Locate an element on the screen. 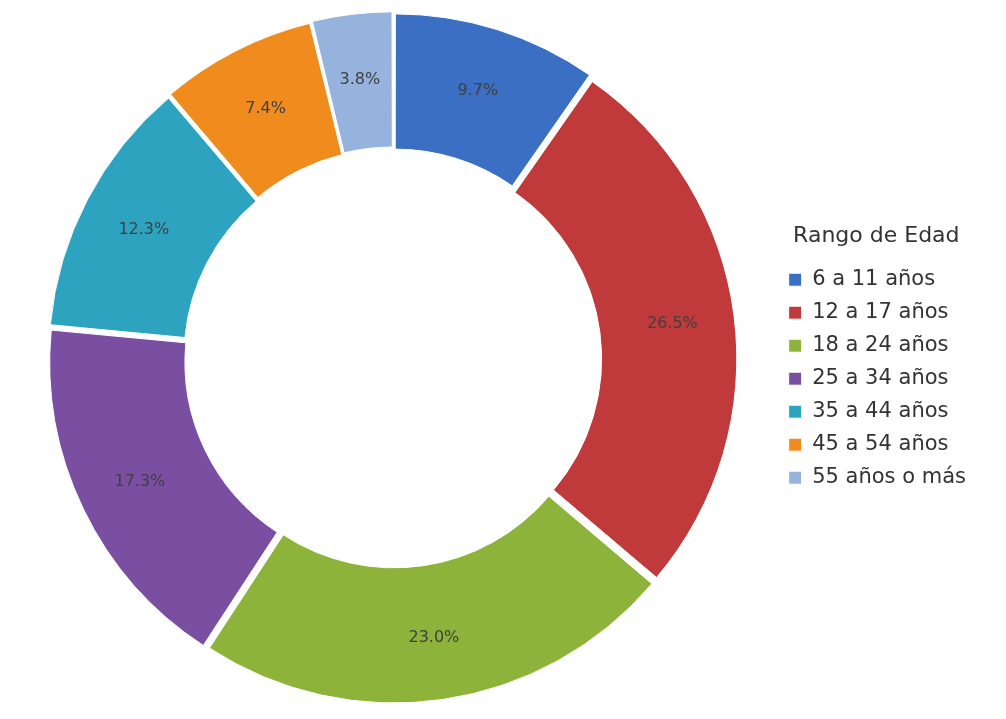 This screenshot has width=1006, height=719. data-label: 3.8% is located at coordinates (360, 79).